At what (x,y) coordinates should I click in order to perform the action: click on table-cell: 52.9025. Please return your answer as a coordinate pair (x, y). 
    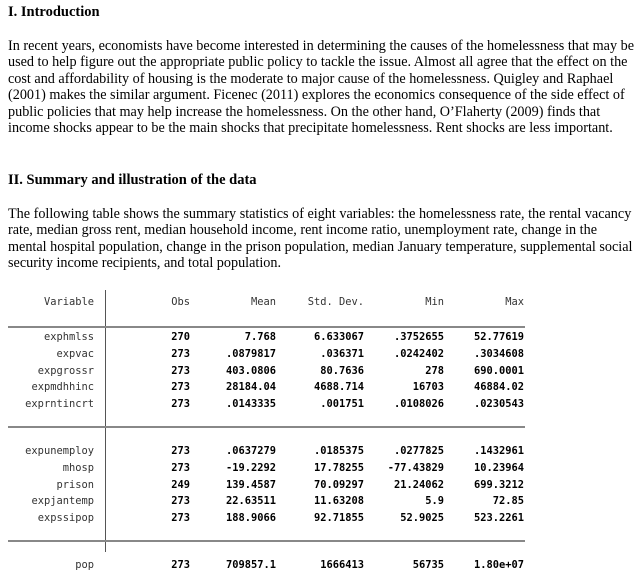
    Looking at the image, I should click on (422, 518).